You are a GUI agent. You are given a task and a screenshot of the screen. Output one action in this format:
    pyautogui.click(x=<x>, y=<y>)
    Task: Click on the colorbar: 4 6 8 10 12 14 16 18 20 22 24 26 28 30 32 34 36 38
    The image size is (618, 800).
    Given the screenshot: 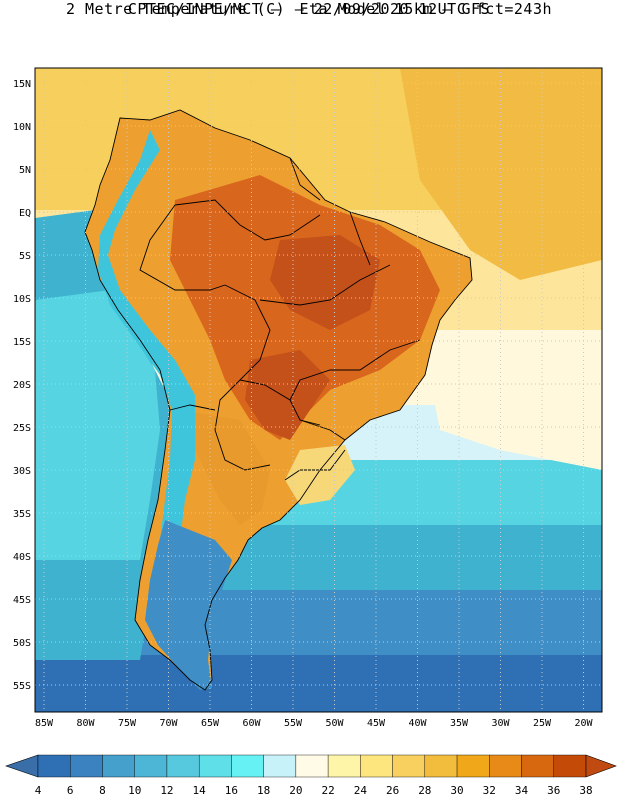 What is the action you would take?
    pyautogui.click(x=311, y=775)
    